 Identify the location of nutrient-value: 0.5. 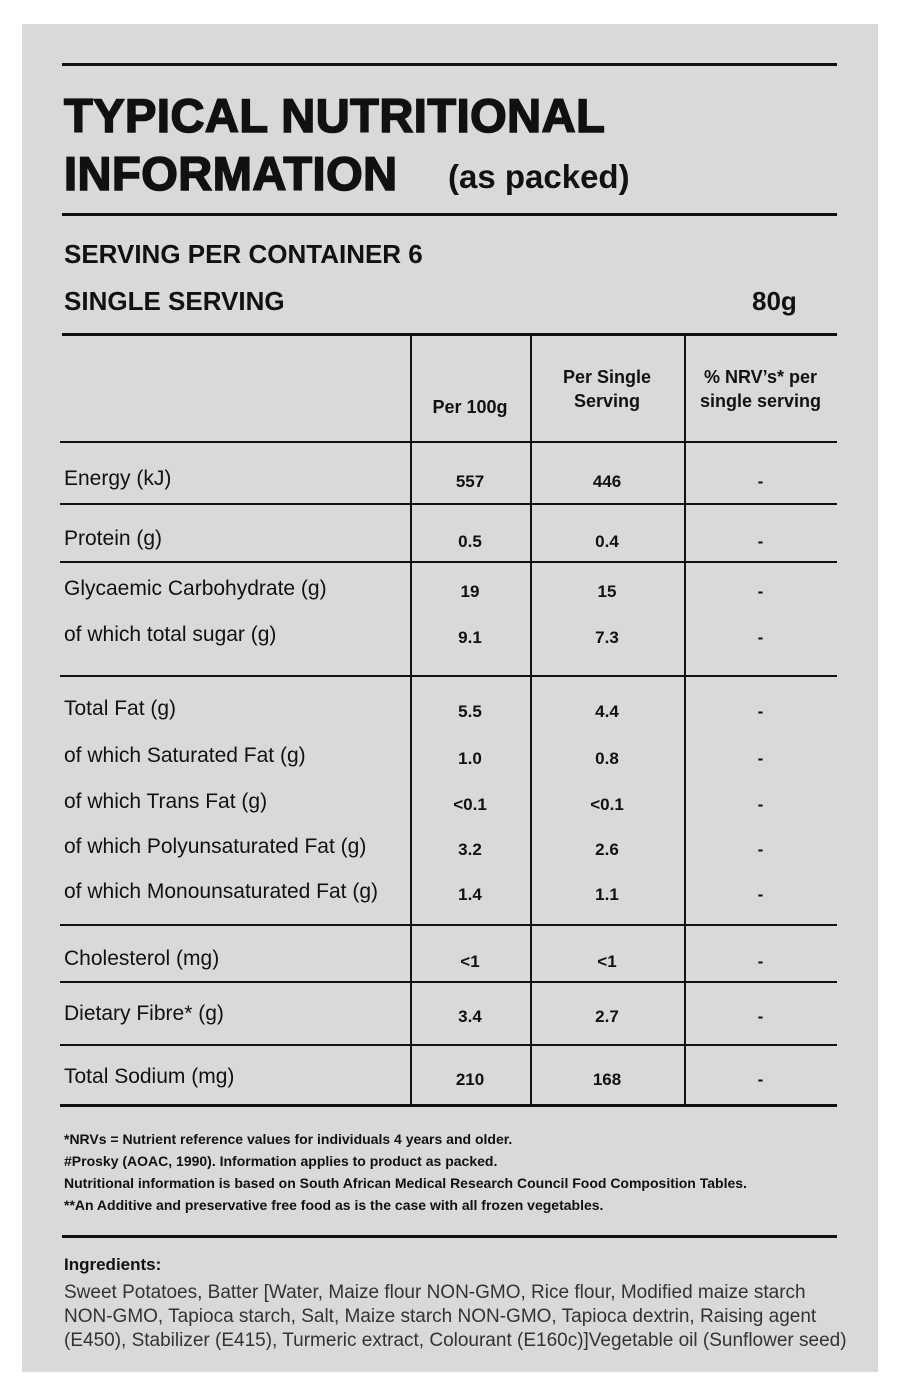
(470, 541).